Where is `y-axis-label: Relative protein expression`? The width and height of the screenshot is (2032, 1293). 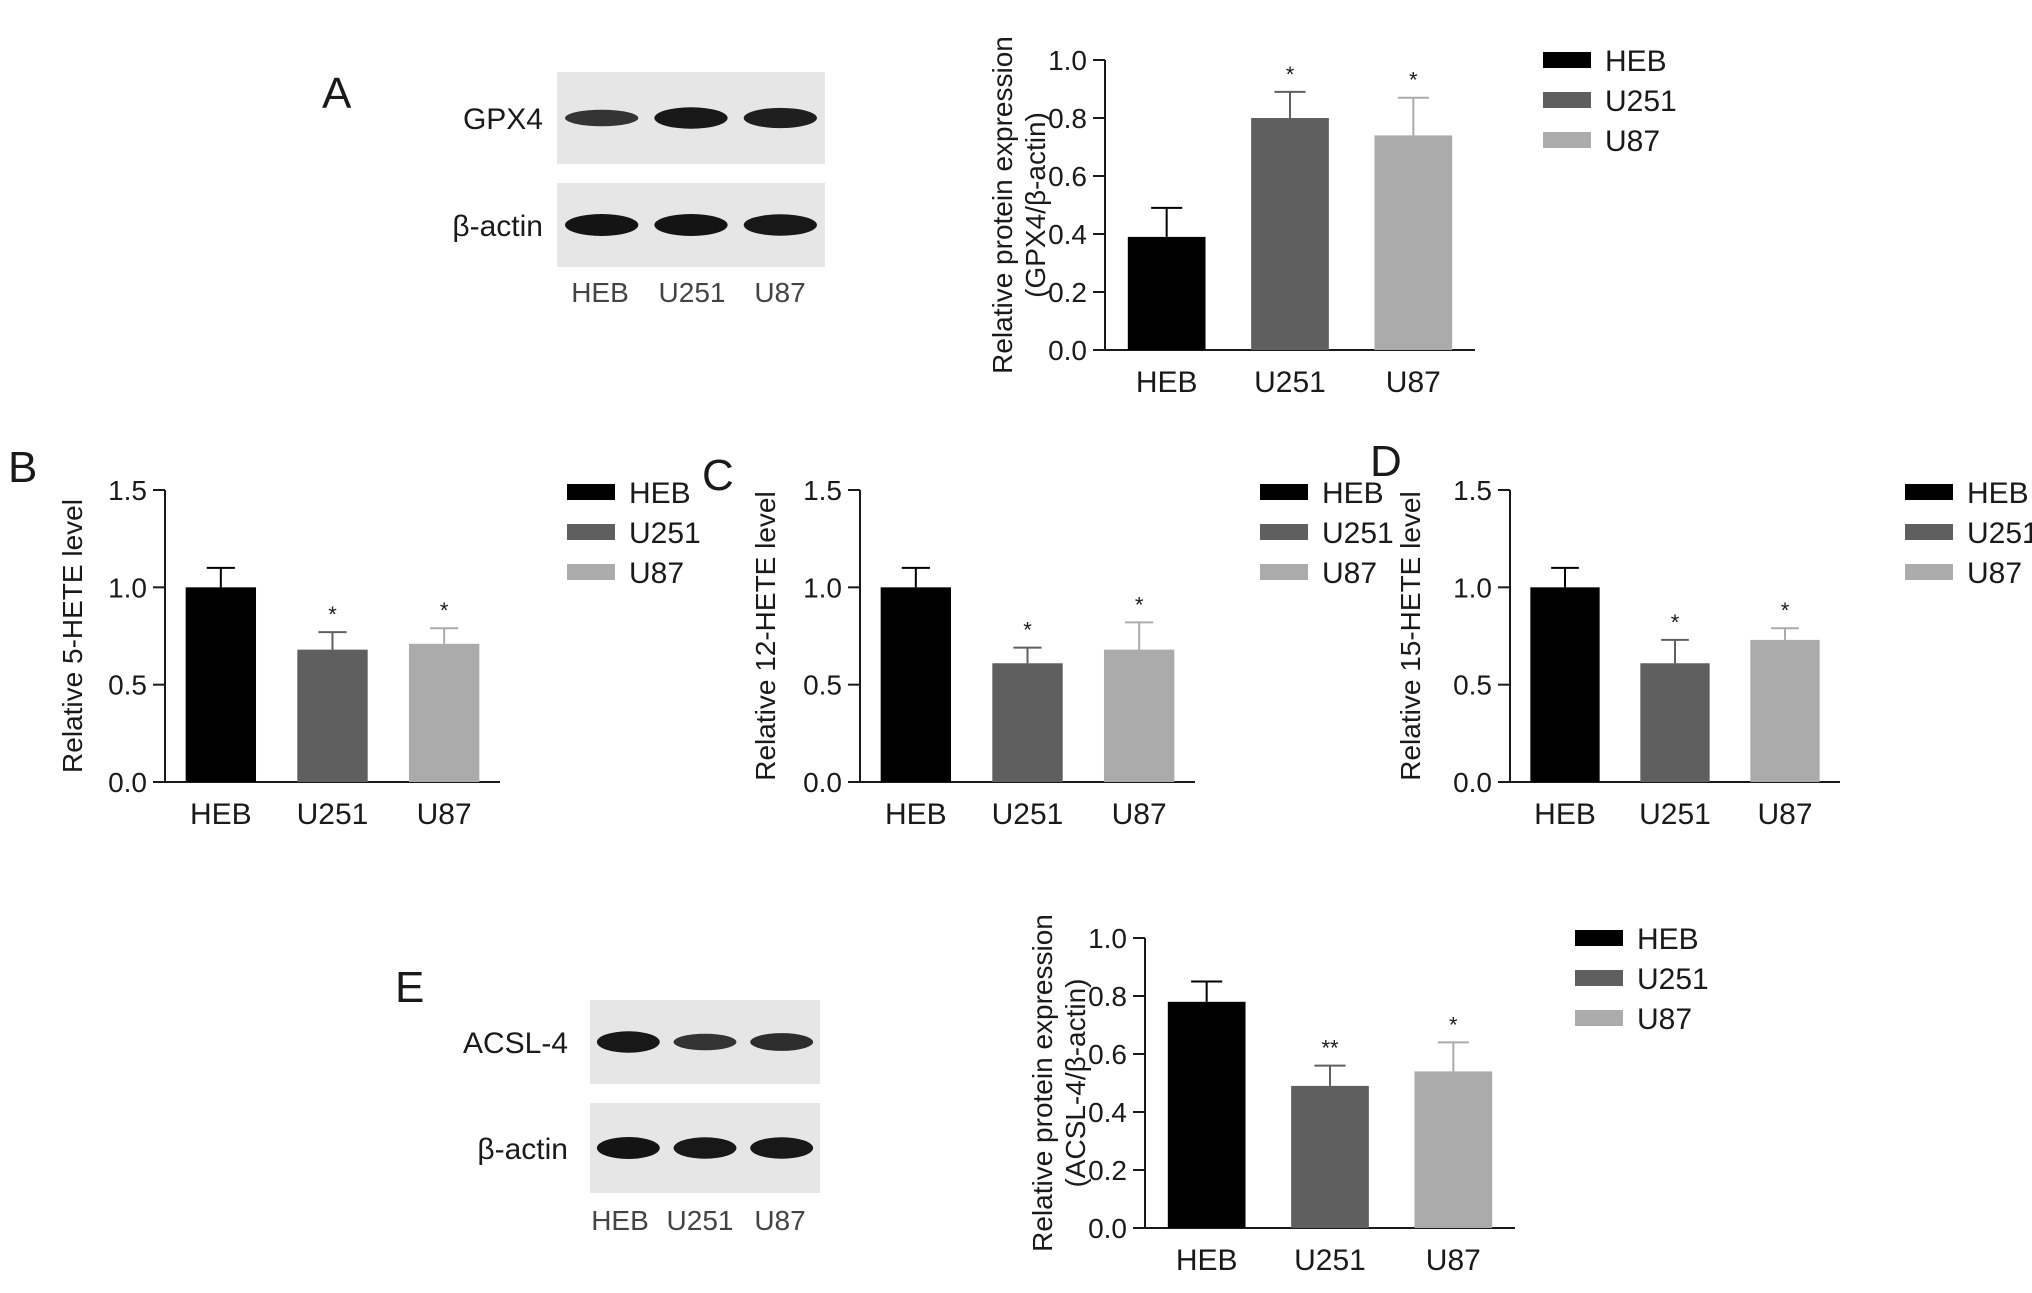
y-axis-label: Relative protein expression is located at coordinates (1002, 205).